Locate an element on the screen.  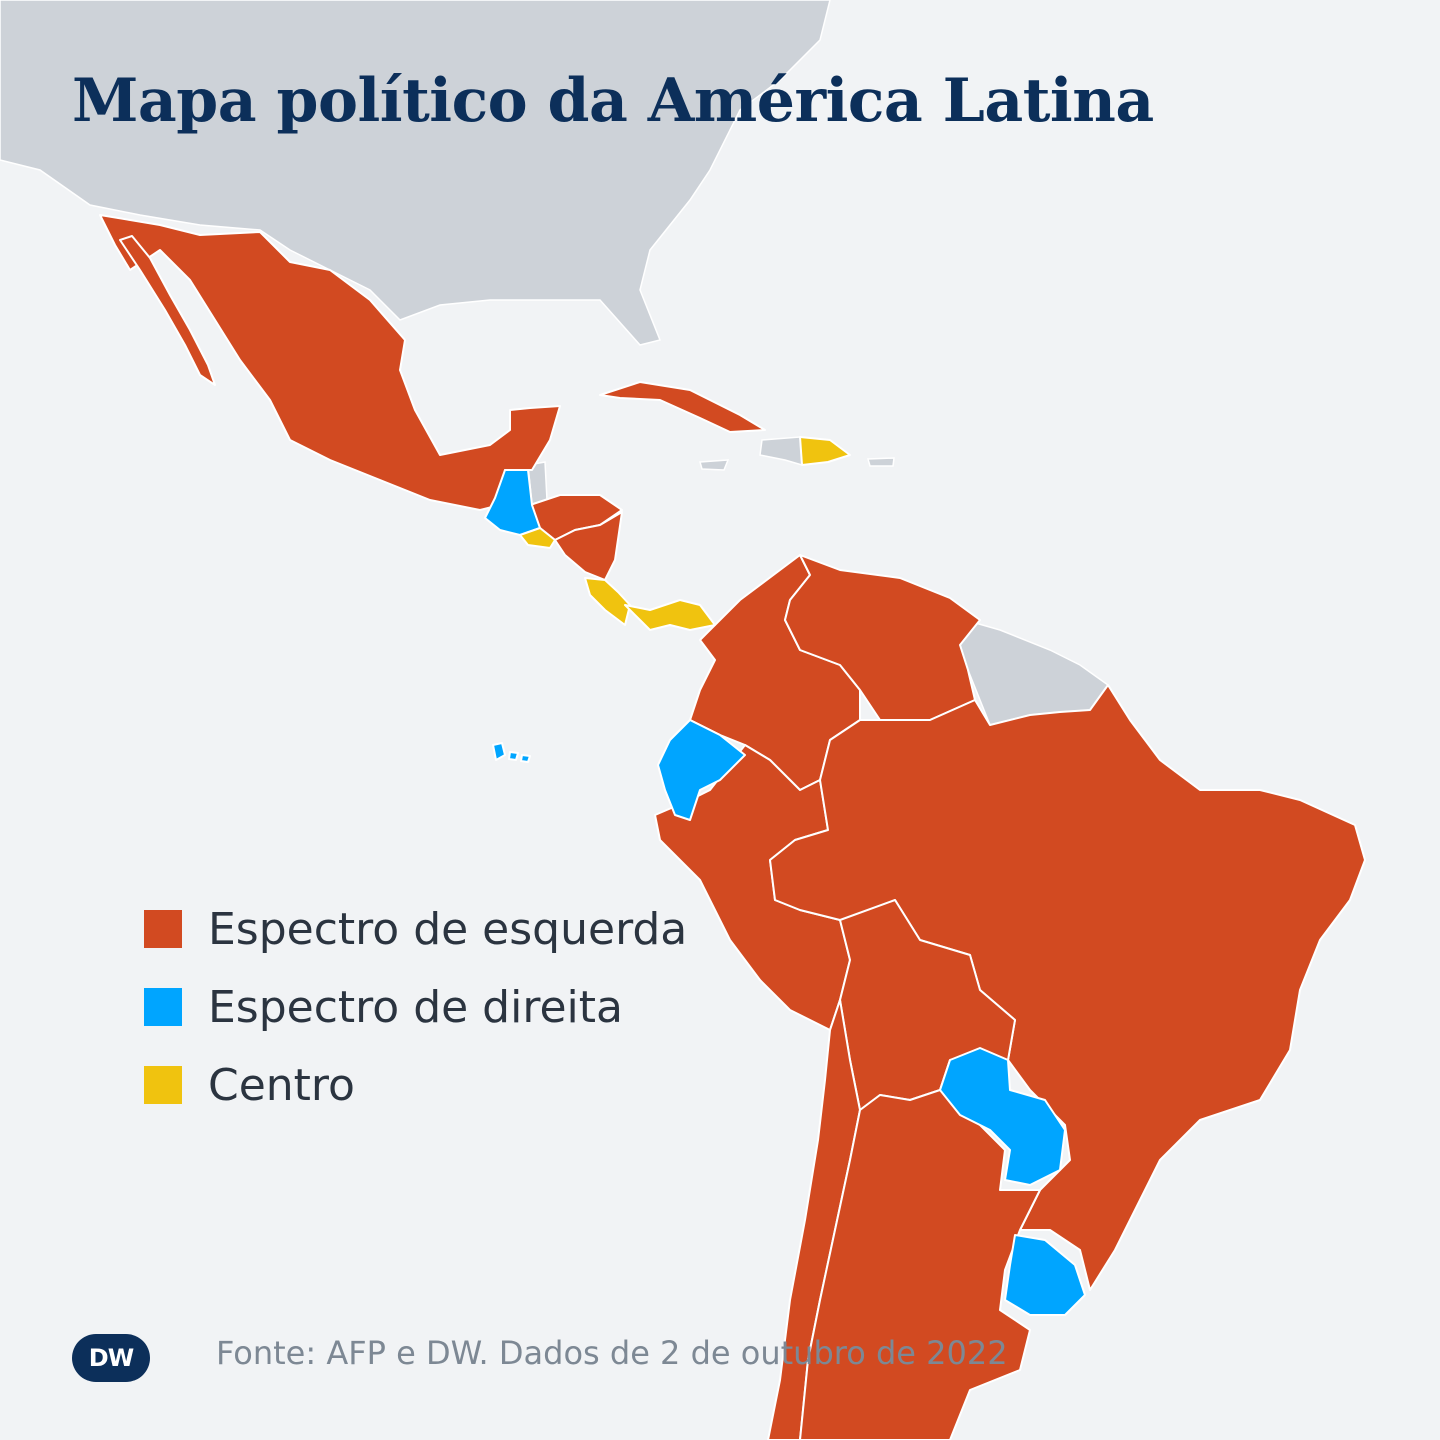
legend-swatch-centre is located at coordinates (163, 1085).